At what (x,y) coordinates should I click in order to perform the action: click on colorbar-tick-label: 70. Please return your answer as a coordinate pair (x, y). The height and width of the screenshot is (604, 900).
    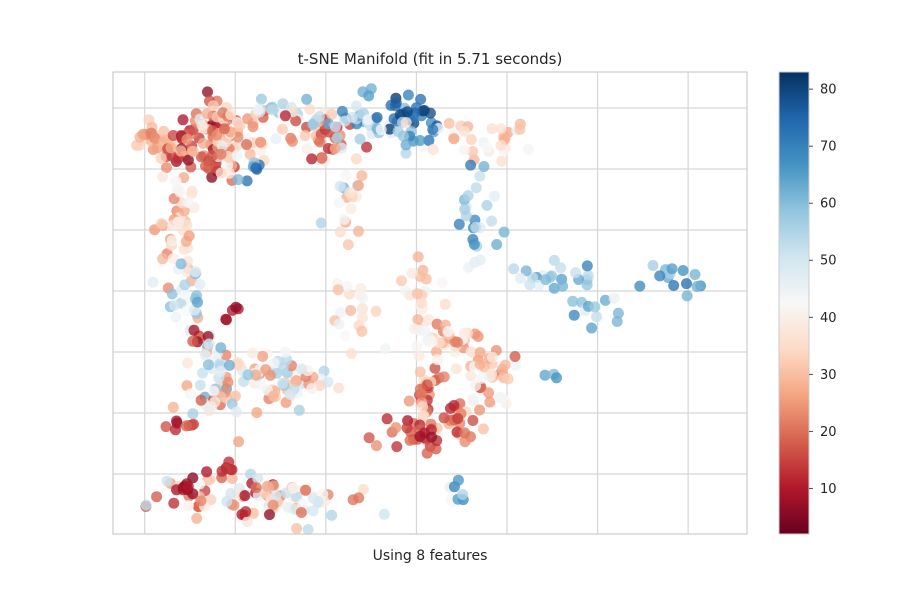
    Looking at the image, I should click on (828, 147).